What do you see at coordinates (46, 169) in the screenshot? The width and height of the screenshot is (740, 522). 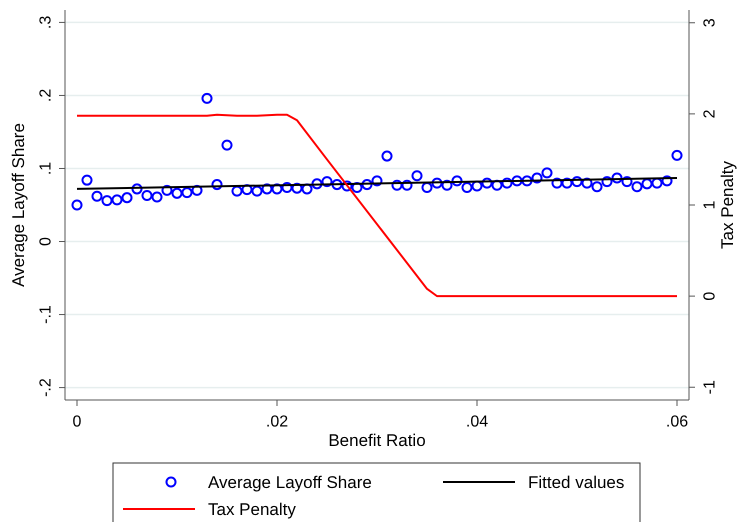 I see `y-tick-label: .1` at bounding box center [46, 169].